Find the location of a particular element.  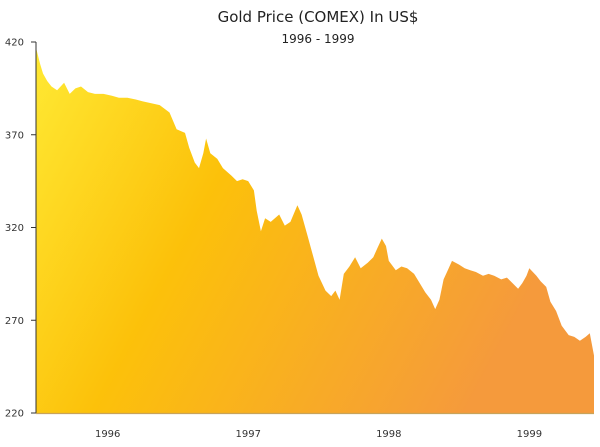

y-tick-label: 420 is located at coordinates (14, 43).